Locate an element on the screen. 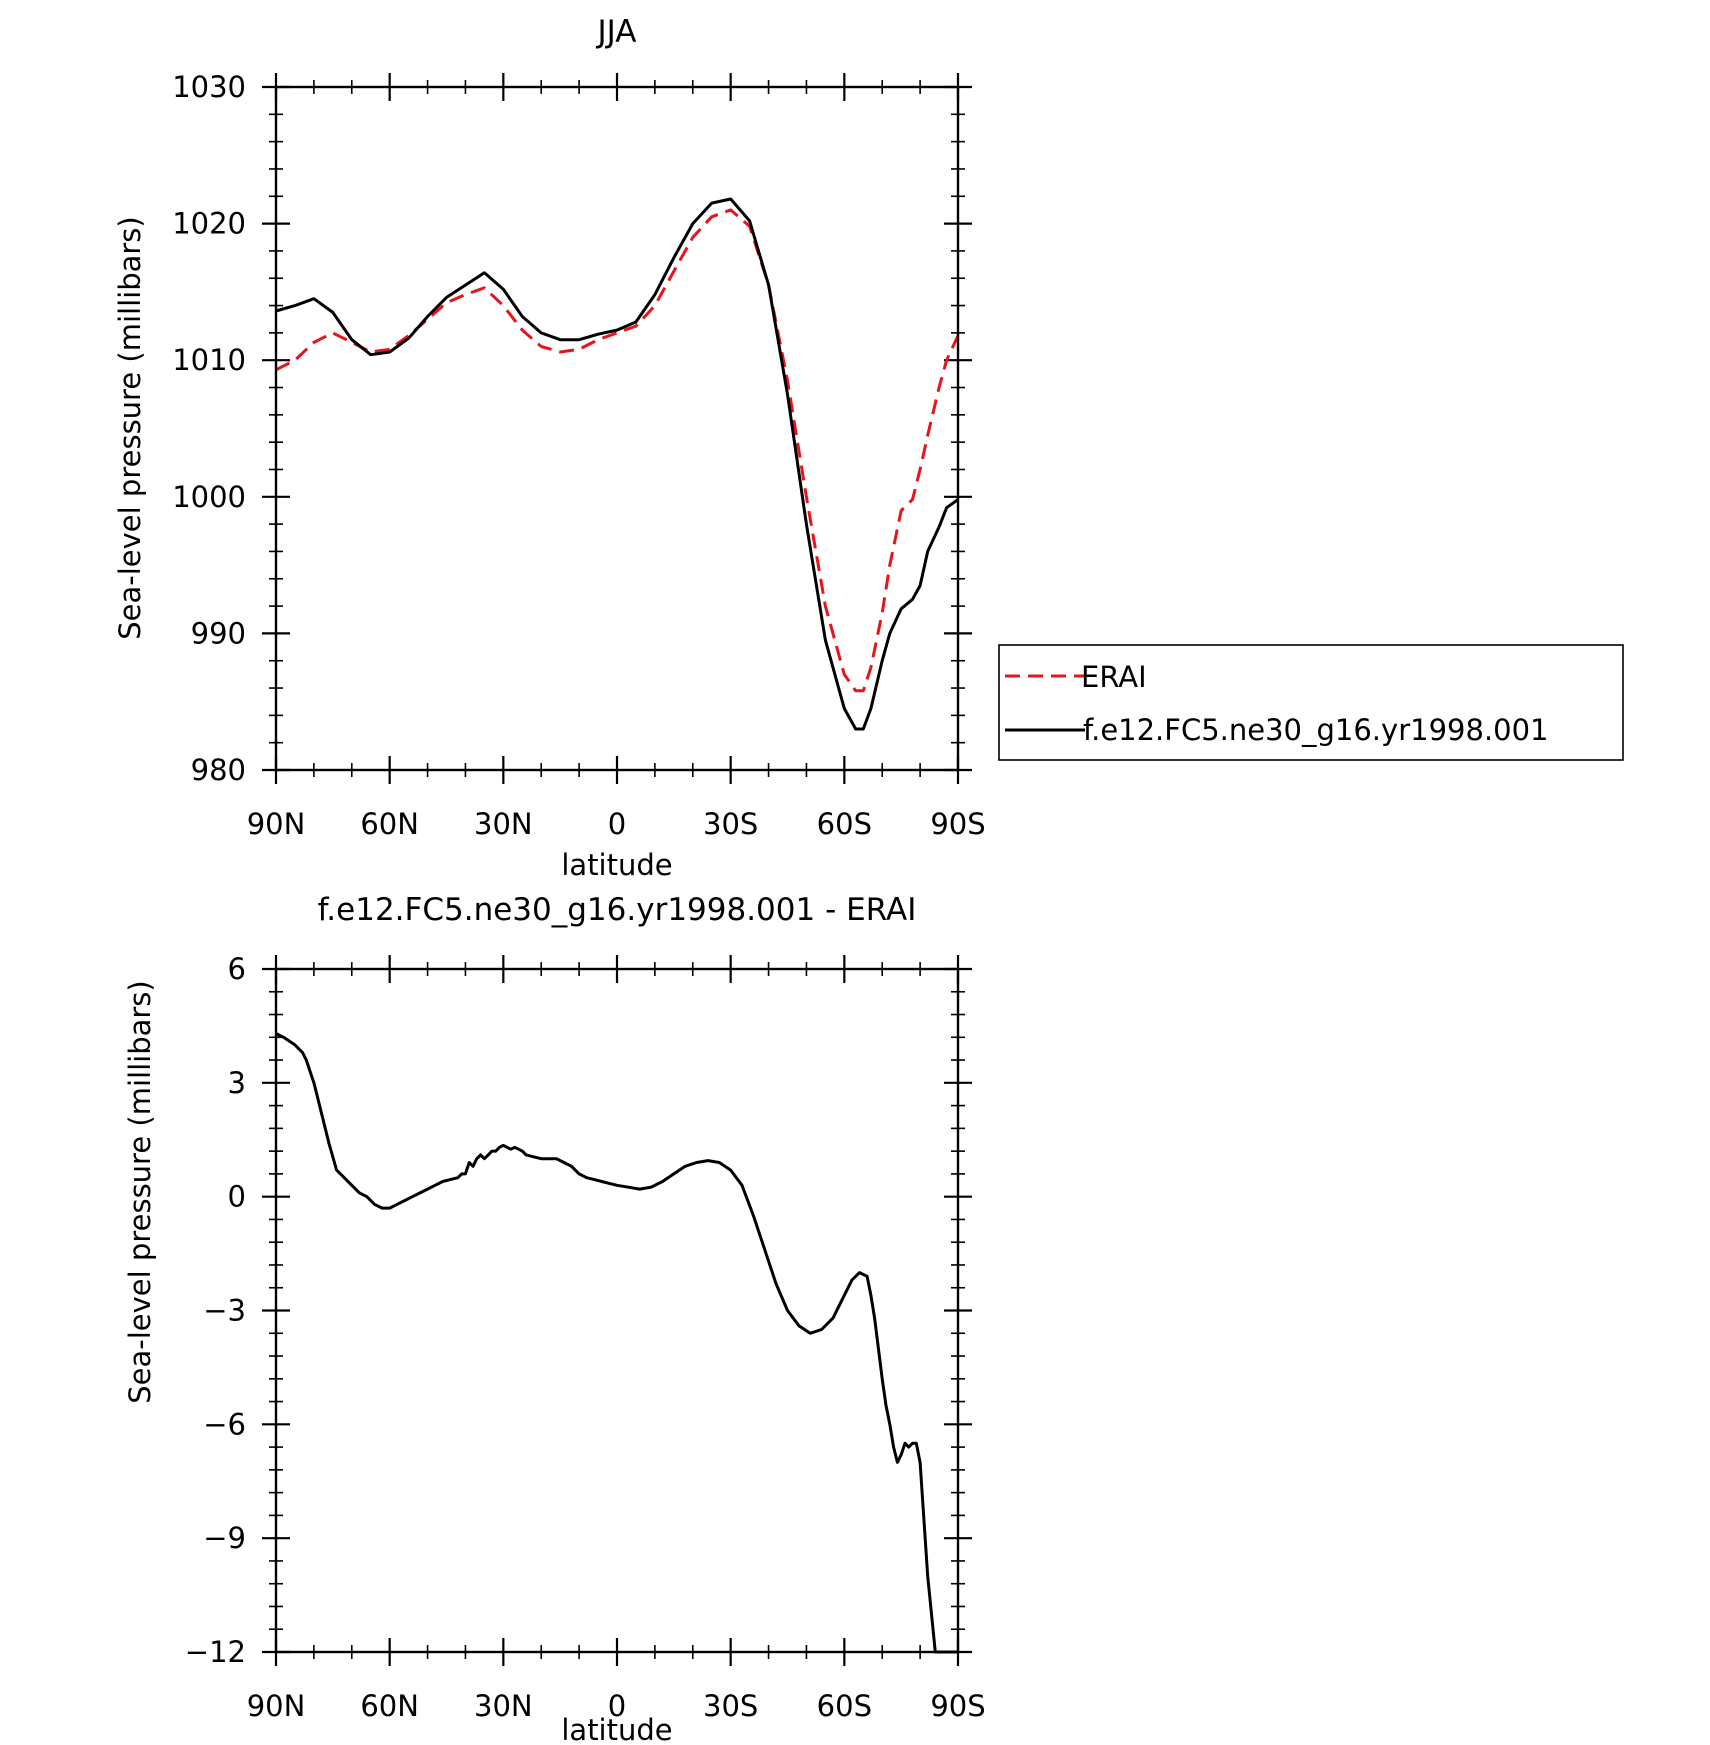 The width and height of the screenshot is (1710, 1745). top-chart-series is located at coordinates (617, 464).